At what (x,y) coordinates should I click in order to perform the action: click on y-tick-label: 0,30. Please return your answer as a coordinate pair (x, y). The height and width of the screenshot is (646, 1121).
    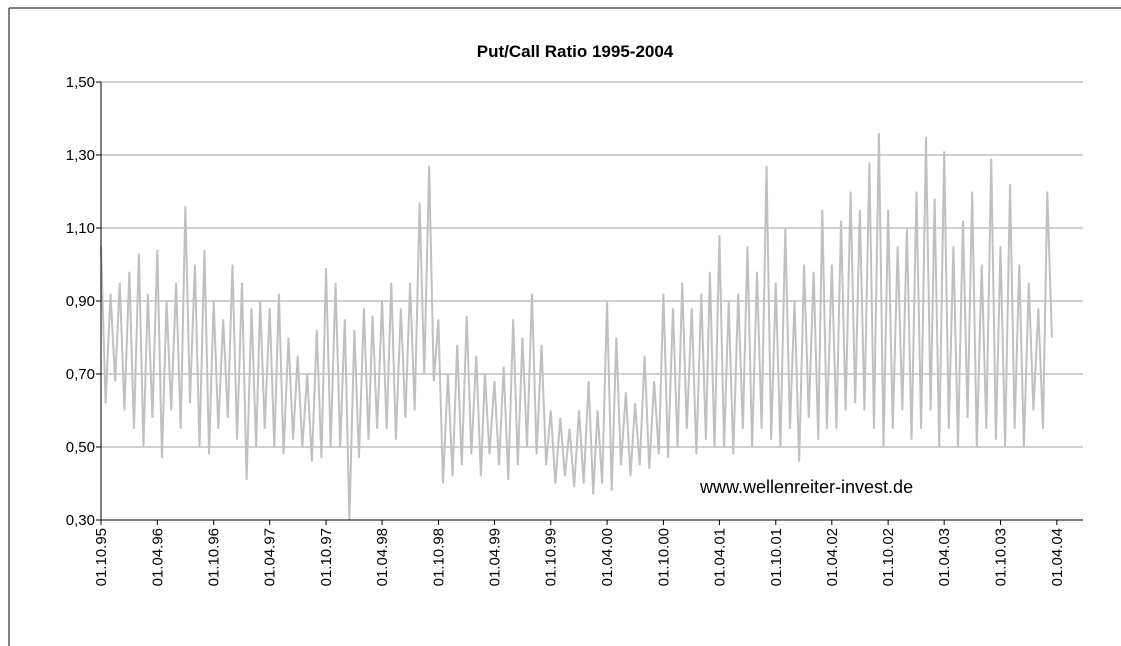
    Looking at the image, I should click on (80, 520).